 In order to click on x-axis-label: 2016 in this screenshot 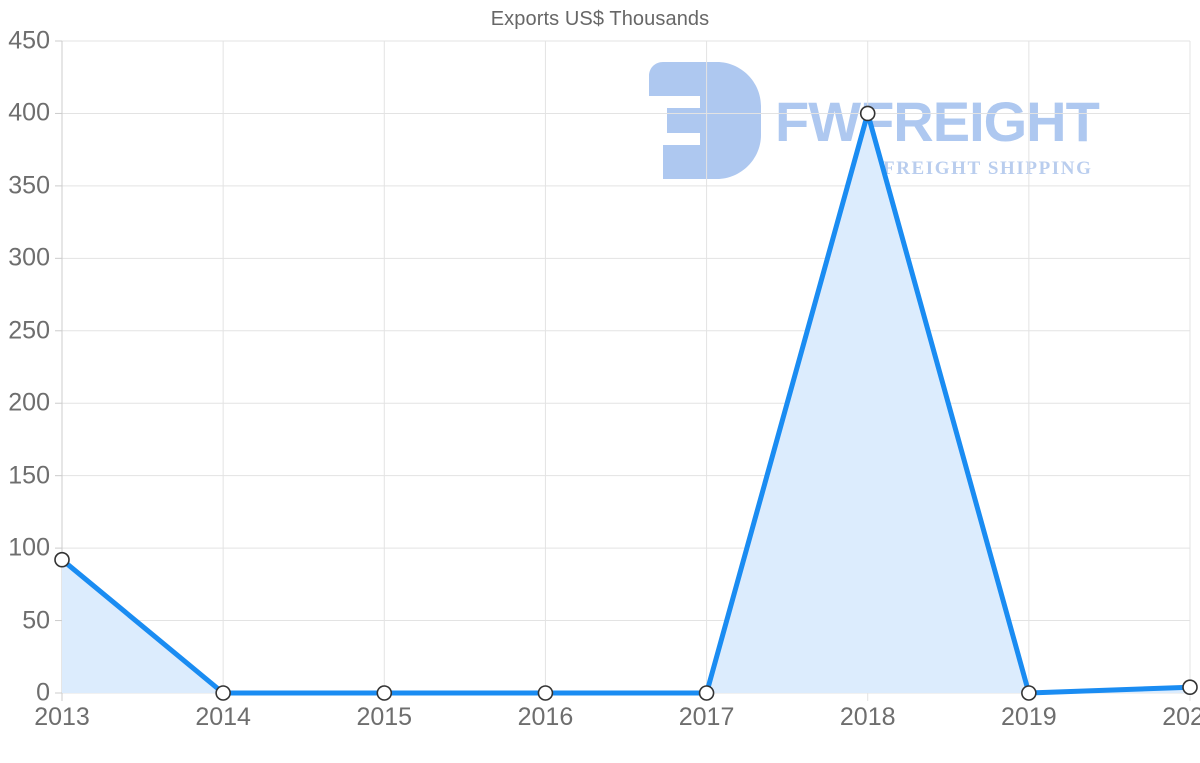, I will do `click(545, 717)`.